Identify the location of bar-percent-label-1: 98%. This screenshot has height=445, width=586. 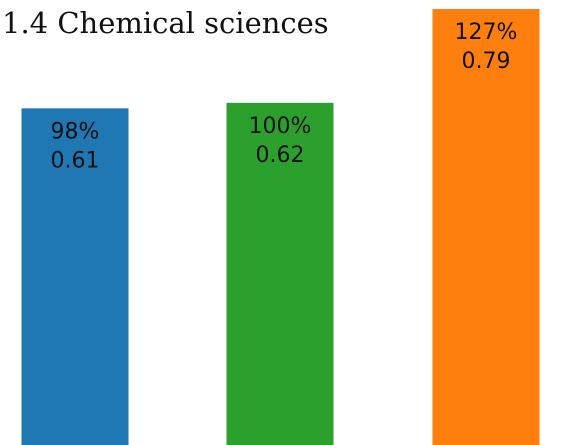
(75, 131).